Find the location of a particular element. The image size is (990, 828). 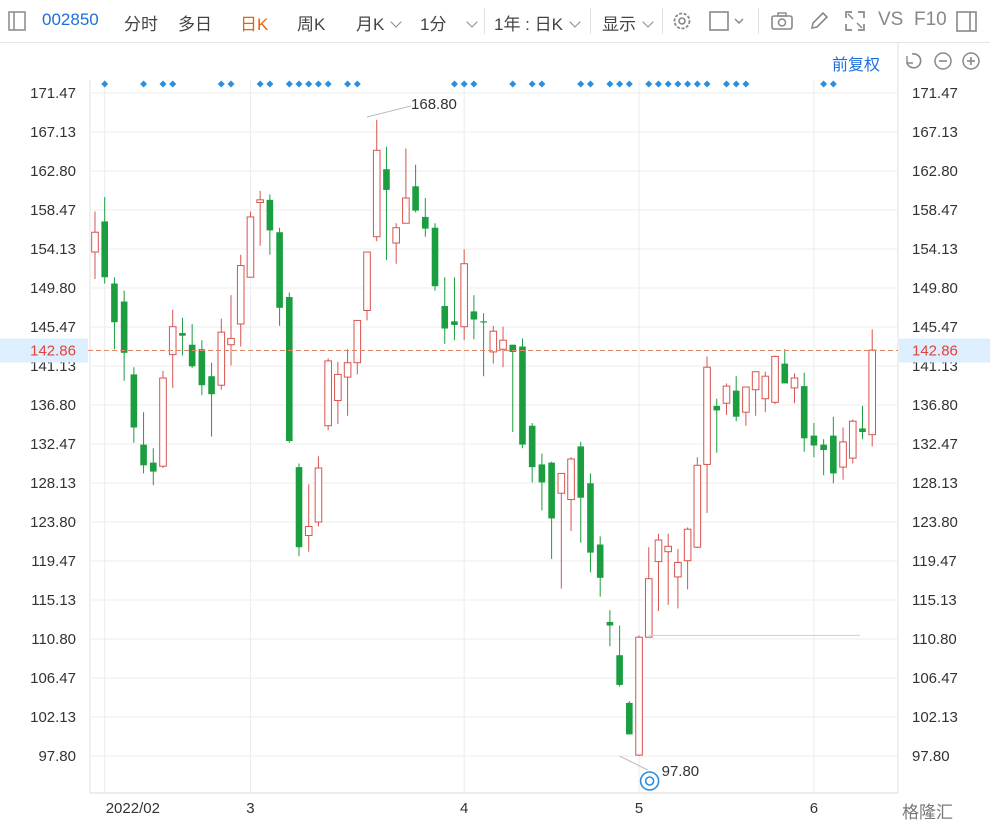

tab-weekly-k: 周K is located at coordinates (311, 24).